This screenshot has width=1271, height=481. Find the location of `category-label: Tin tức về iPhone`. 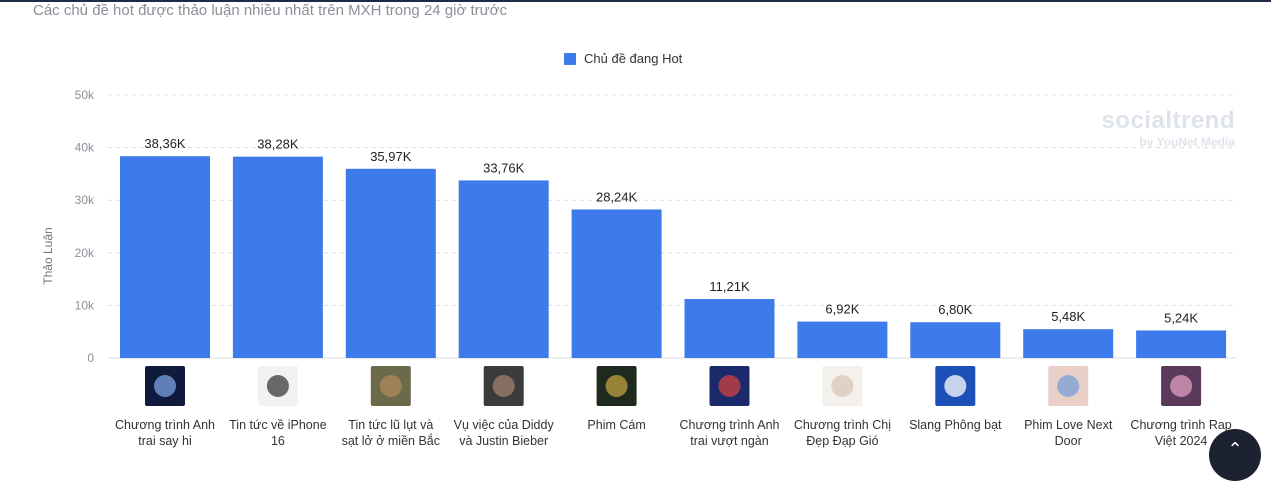

category-label: Tin tức về iPhone is located at coordinates (278, 425).